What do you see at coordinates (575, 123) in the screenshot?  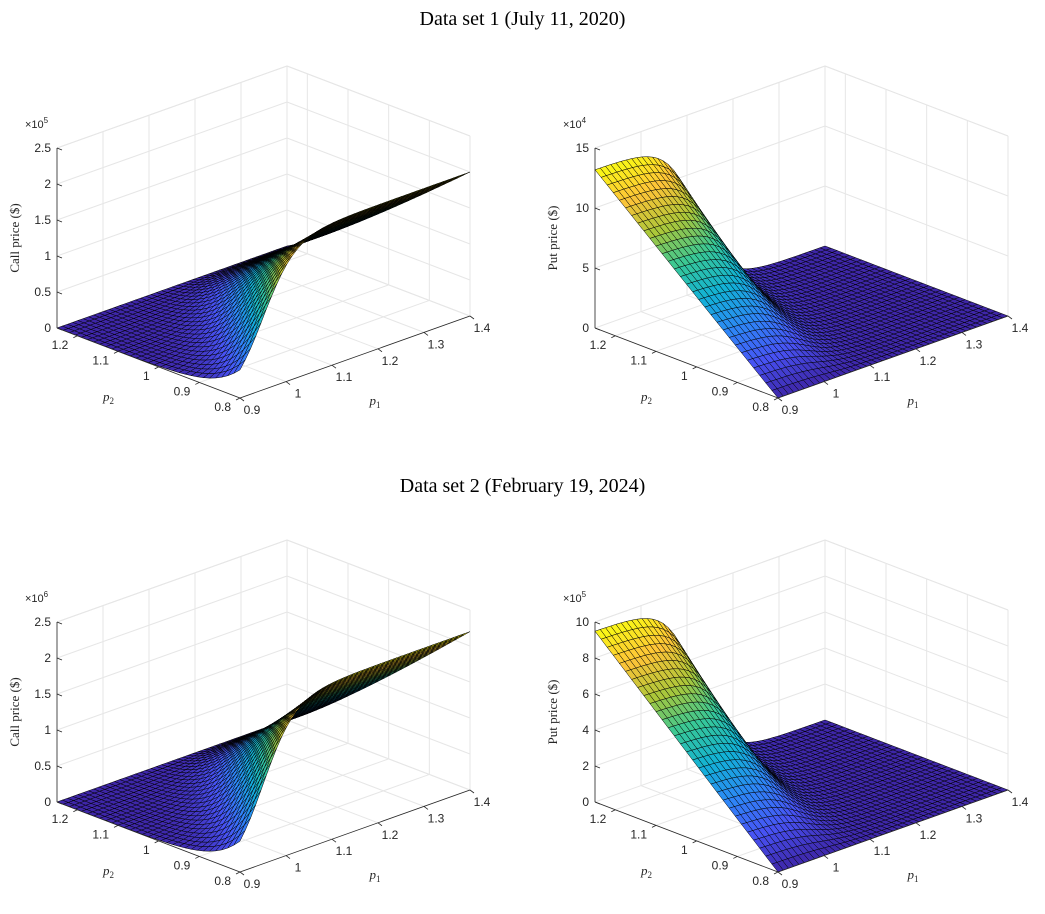 I see `z-multiplier: ×10⁴` at bounding box center [575, 123].